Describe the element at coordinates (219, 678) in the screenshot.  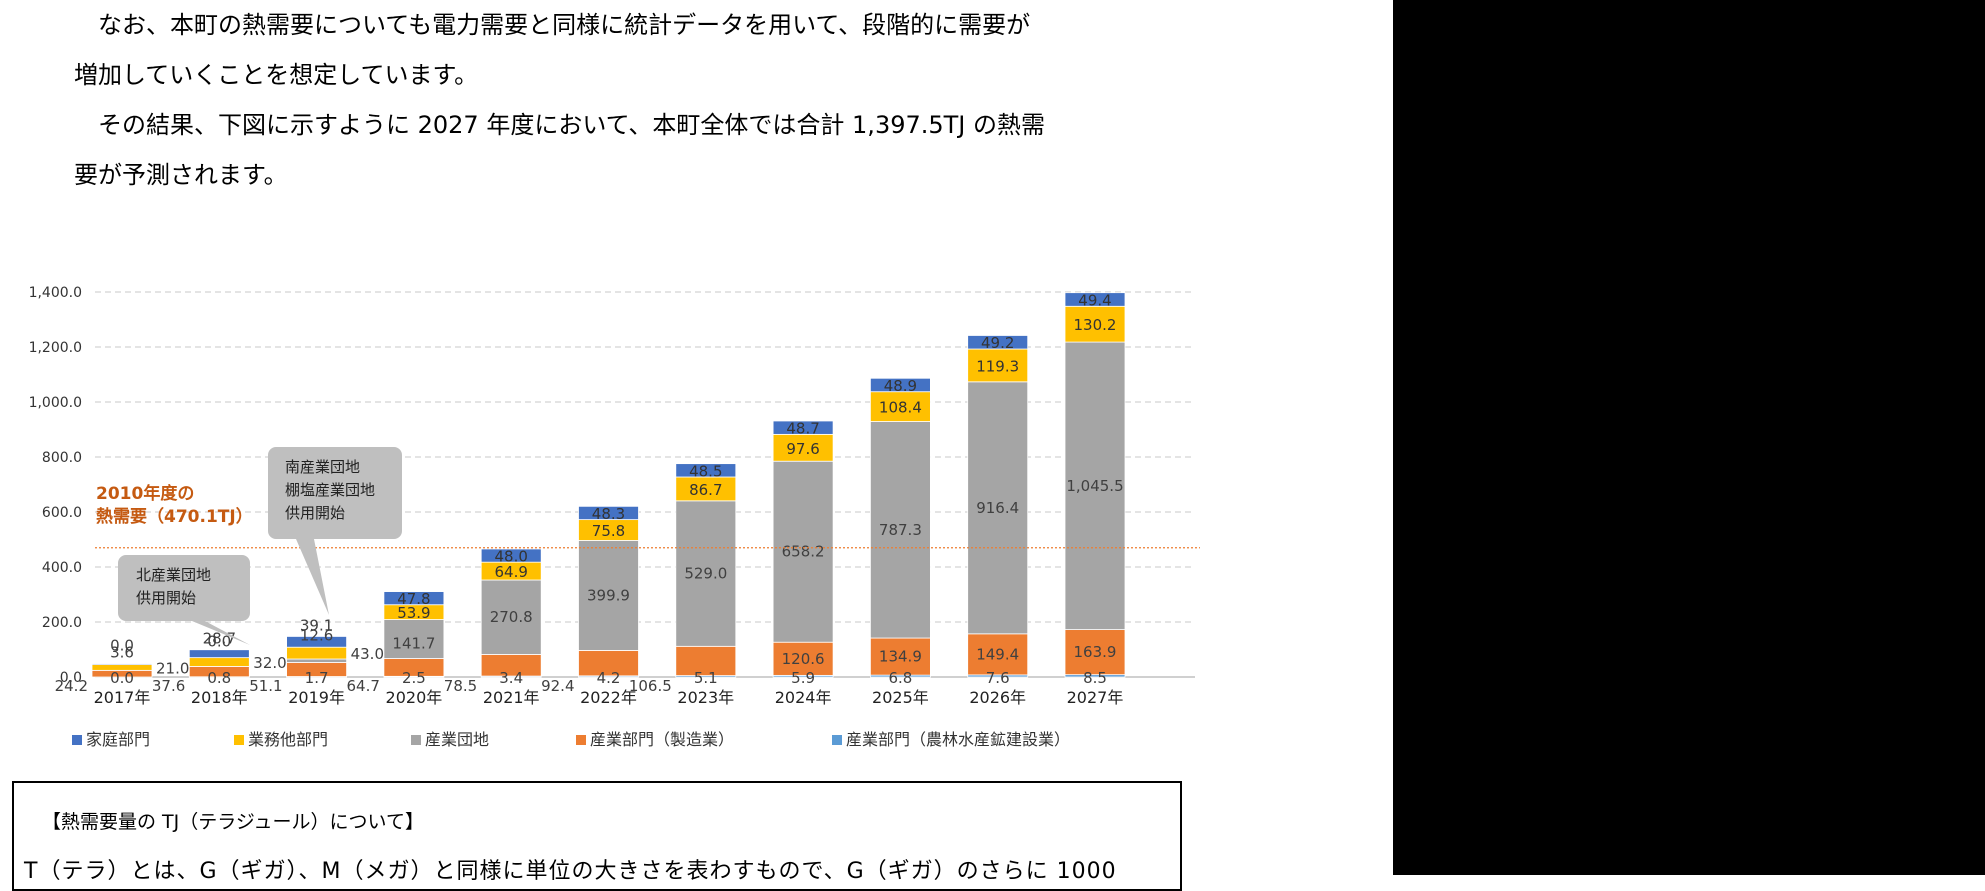
I see `data-label: 0.8` at that location.